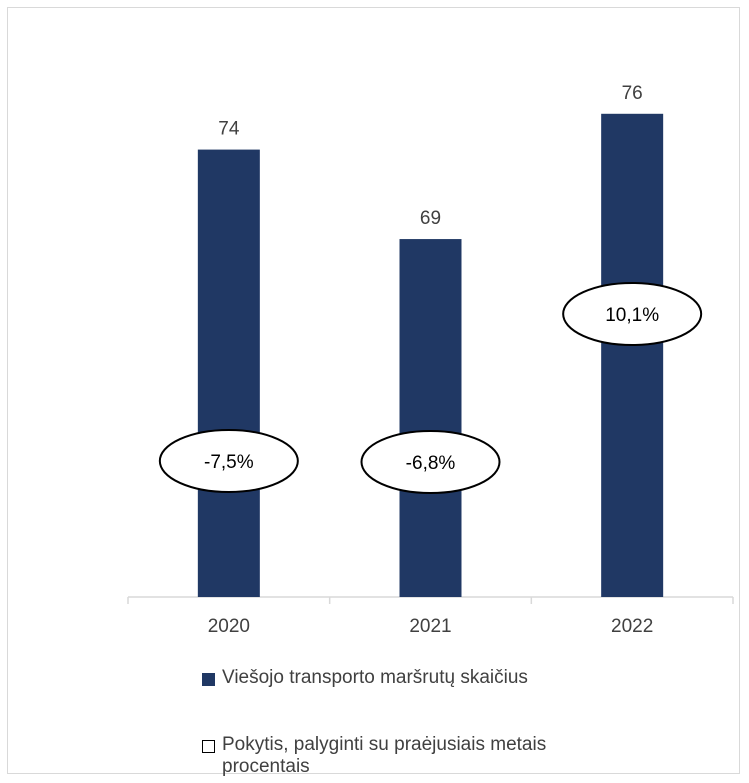 This screenshot has width=749, height=783. What do you see at coordinates (228, 373) in the screenshot?
I see `bar-2020` at bounding box center [228, 373].